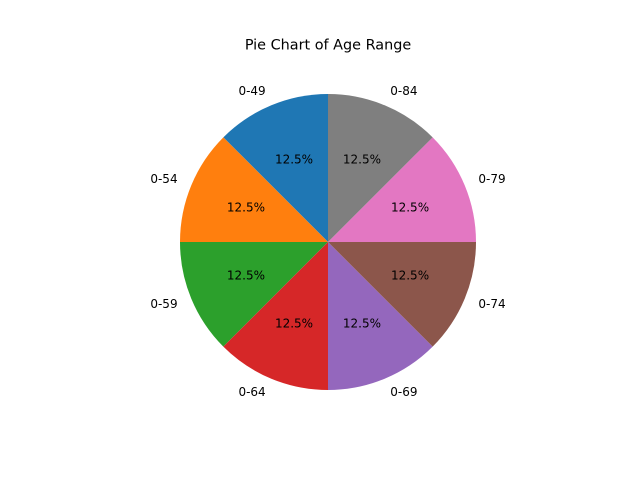  I want to click on percent-label-0-74: 12.5%, so click(410, 275).